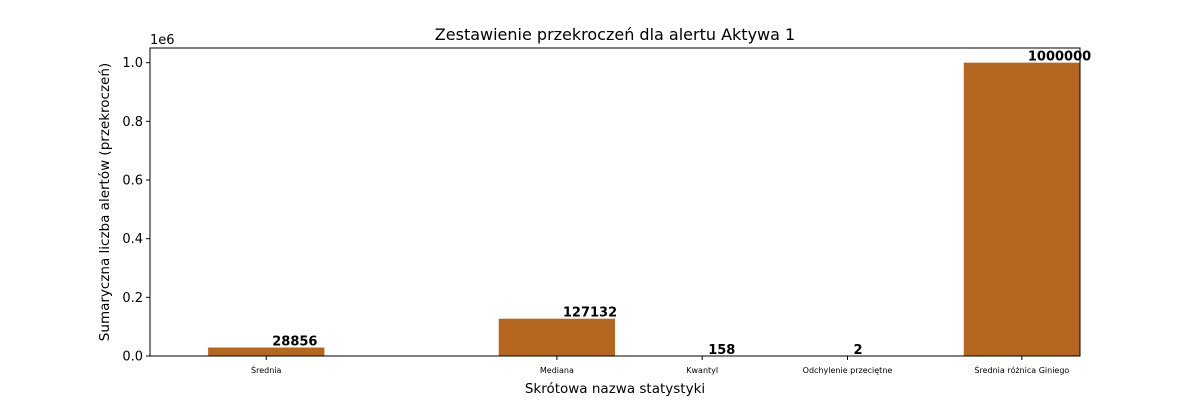 The height and width of the screenshot is (405, 1200). Describe the element at coordinates (1021, 369) in the screenshot. I see `x-tick-label: Średnia różnica Giniego` at that location.